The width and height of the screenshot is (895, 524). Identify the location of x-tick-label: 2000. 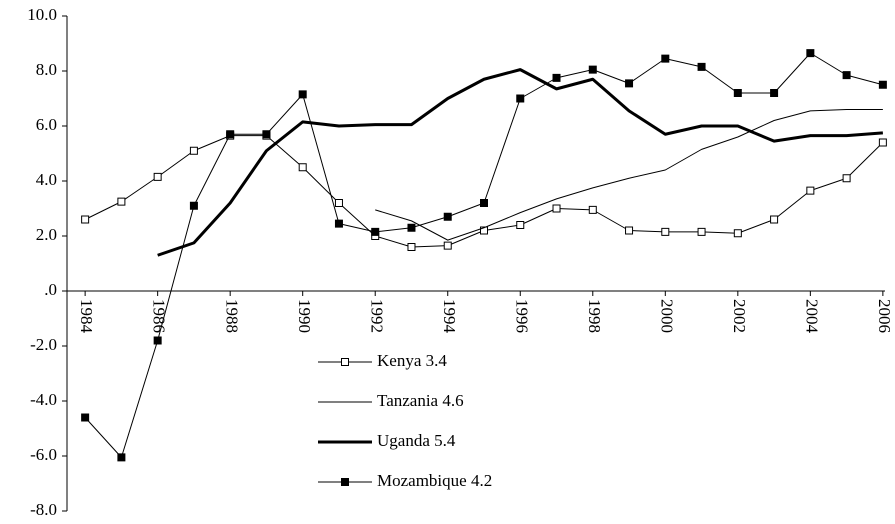
(666, 316).